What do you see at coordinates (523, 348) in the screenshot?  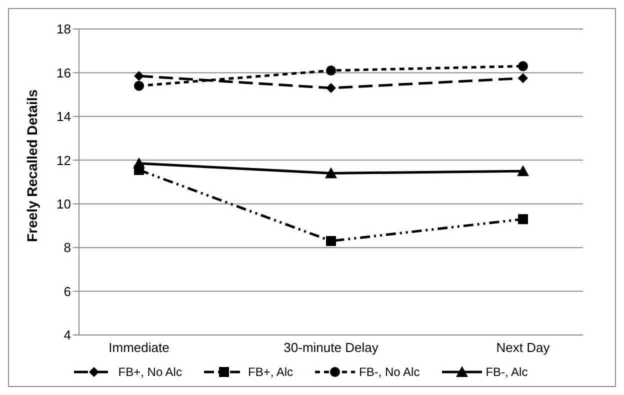 I see `x-tick-label: Next Day` at bounding box center [523, 348].